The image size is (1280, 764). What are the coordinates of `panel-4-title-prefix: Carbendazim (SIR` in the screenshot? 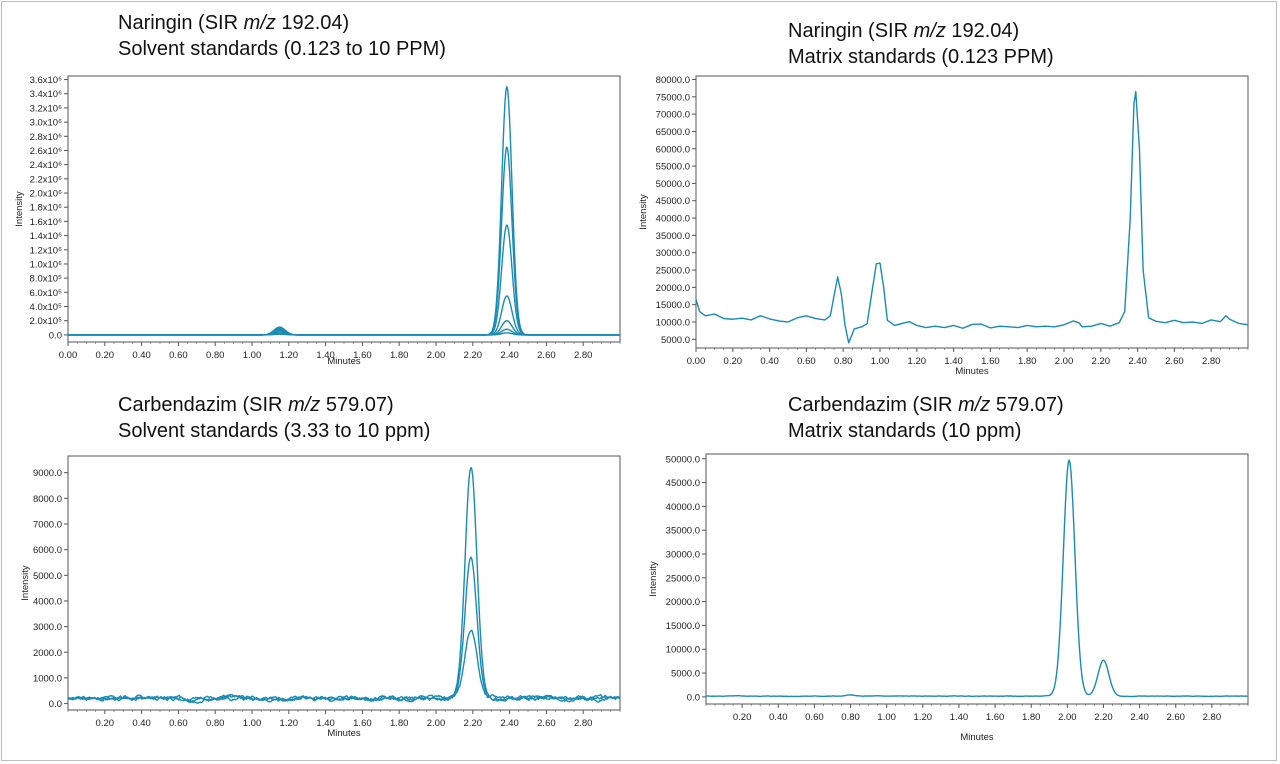 It's located at (873, 405).